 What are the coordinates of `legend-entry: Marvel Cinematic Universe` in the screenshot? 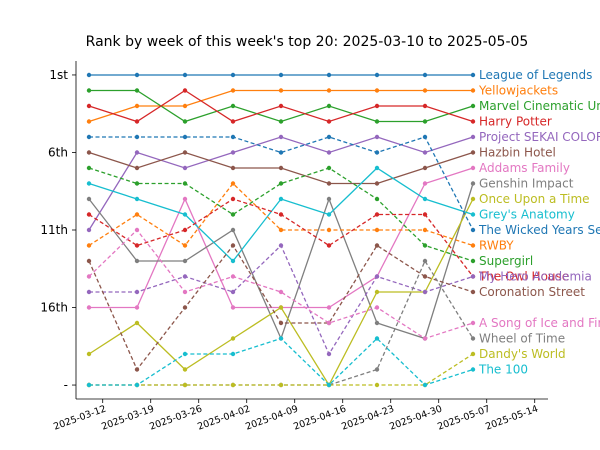 It's located at (539, 106).